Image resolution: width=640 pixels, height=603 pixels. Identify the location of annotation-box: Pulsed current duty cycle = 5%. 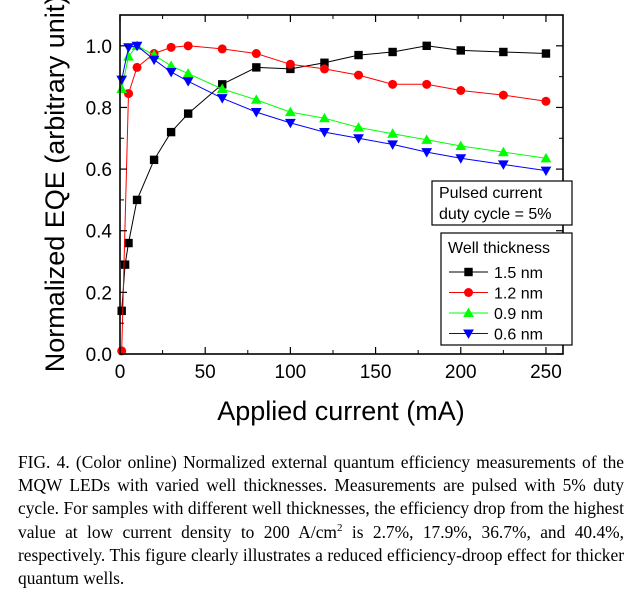
(502, 203).